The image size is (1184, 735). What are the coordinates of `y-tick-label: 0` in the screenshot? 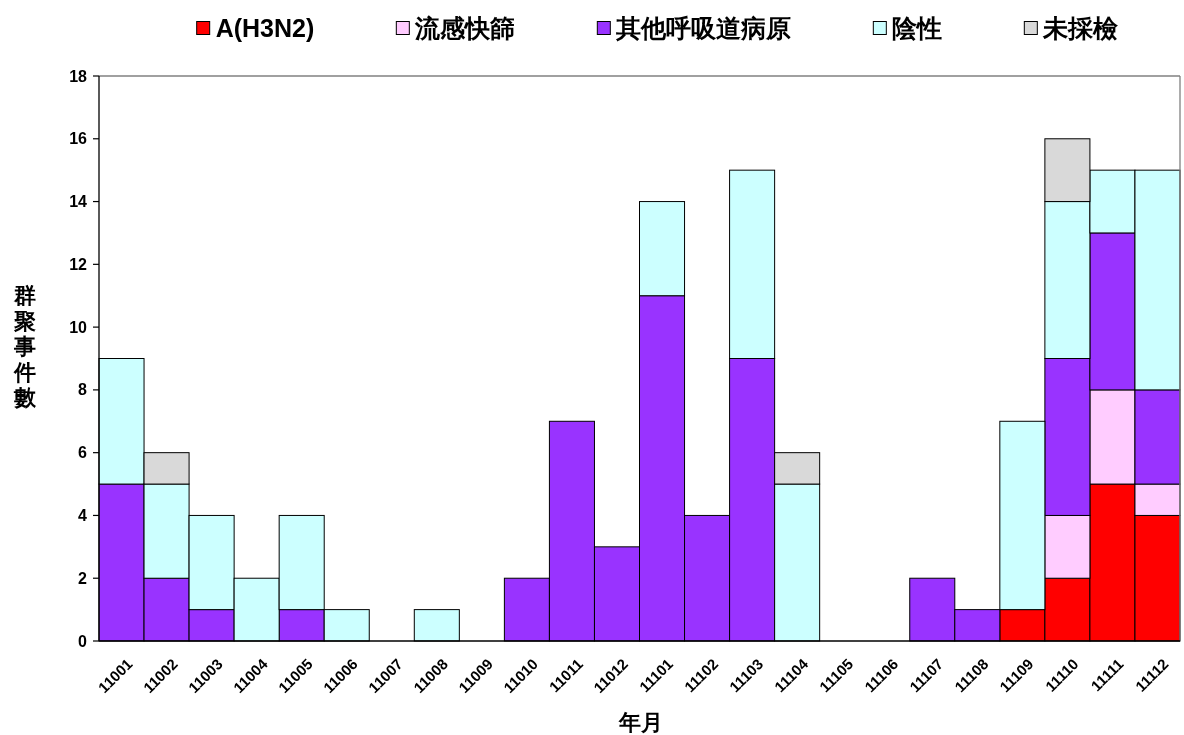 It's located at (83, 641).